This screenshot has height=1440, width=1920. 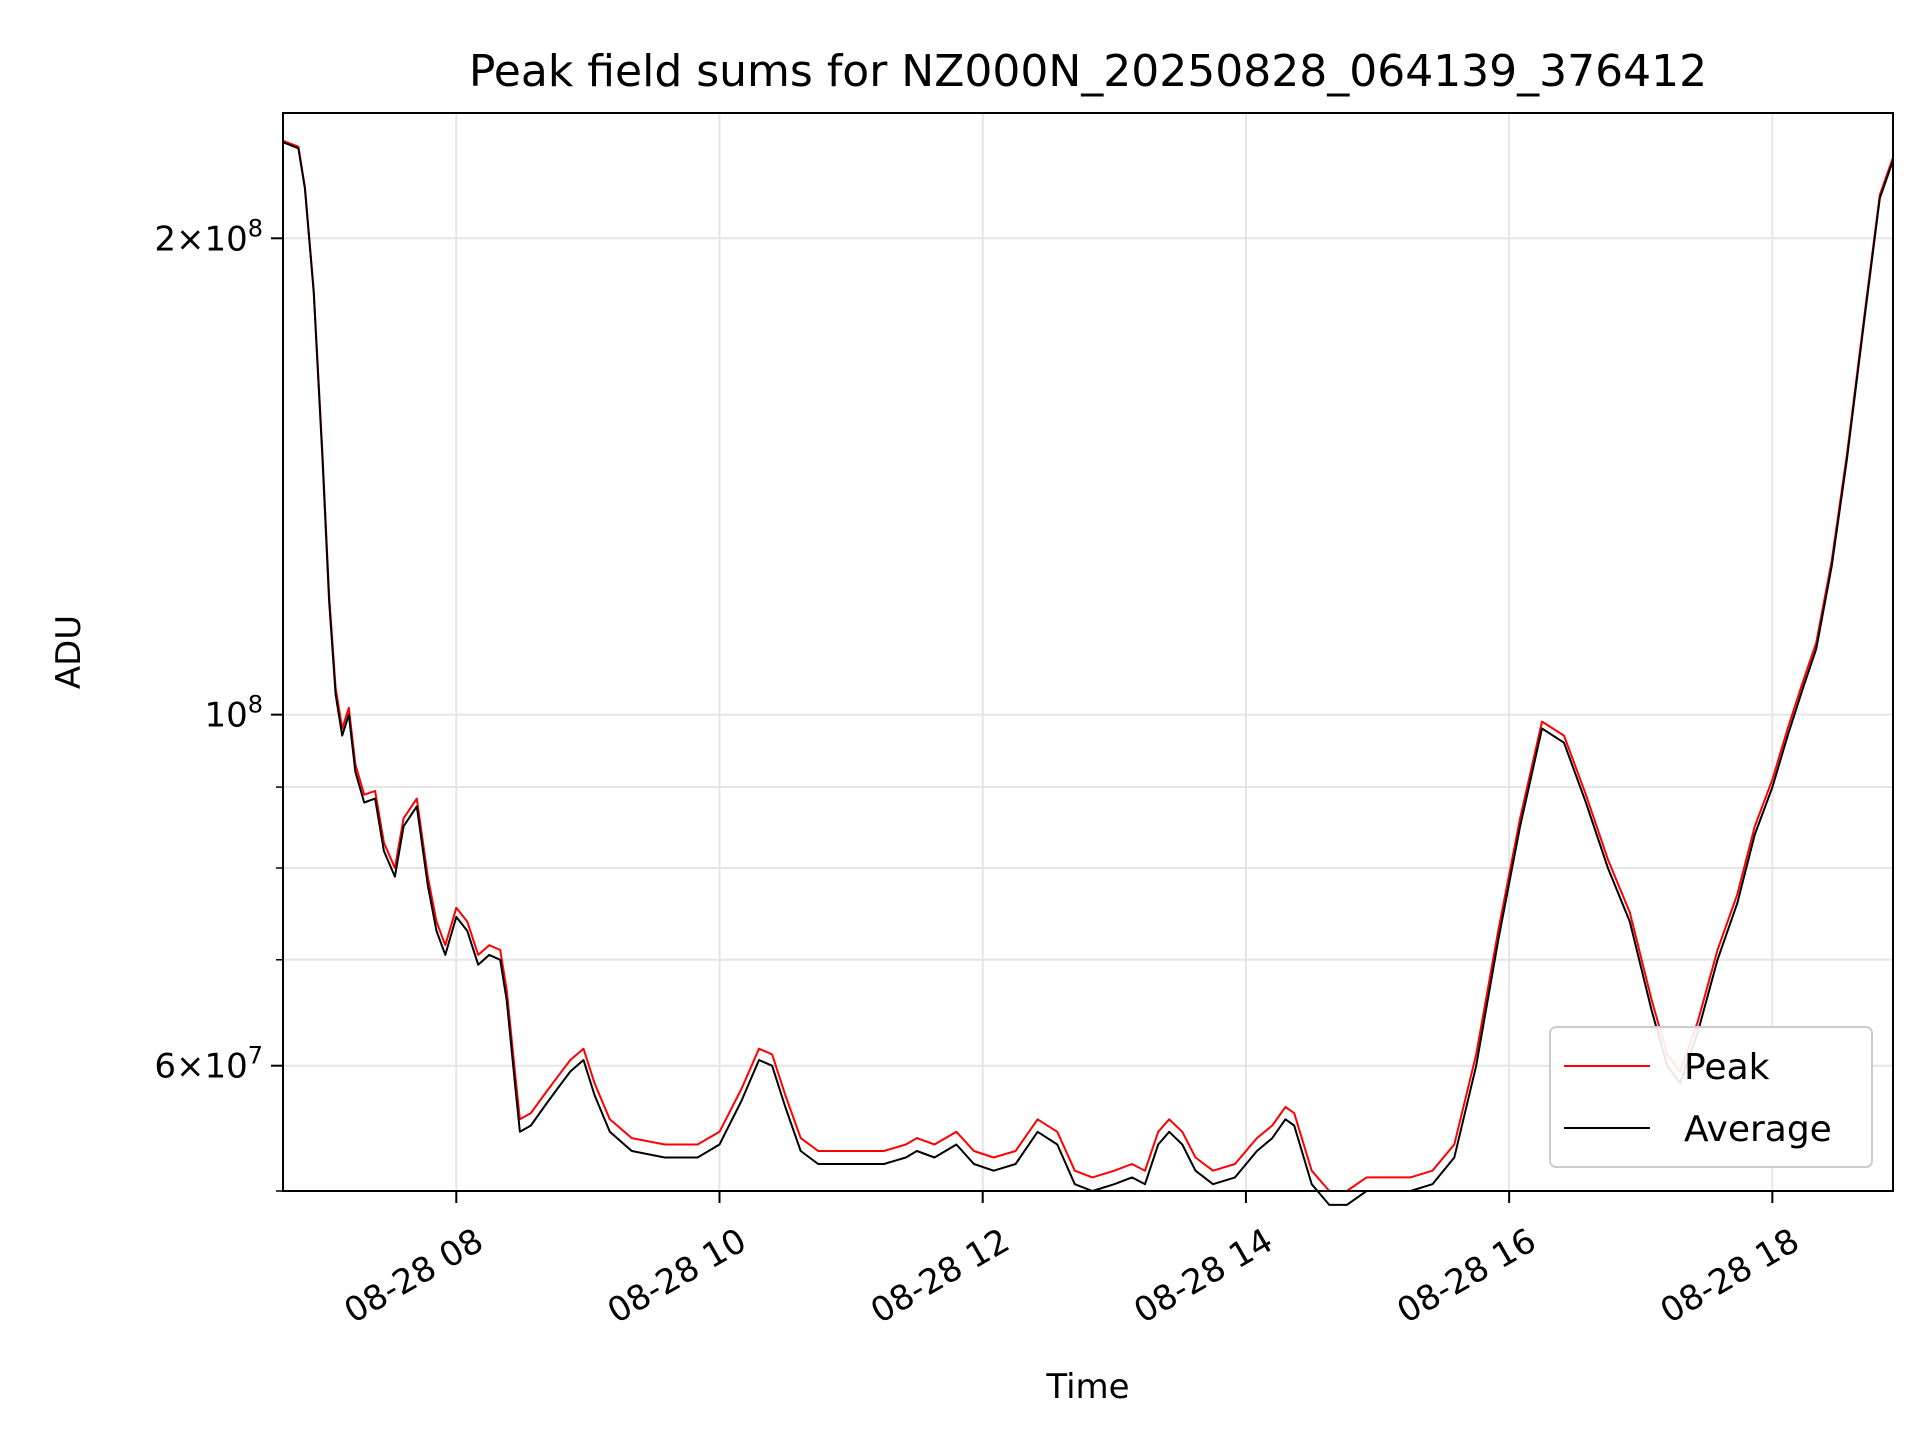 I want to click on legend-box, so click(x=1711, y=1097).